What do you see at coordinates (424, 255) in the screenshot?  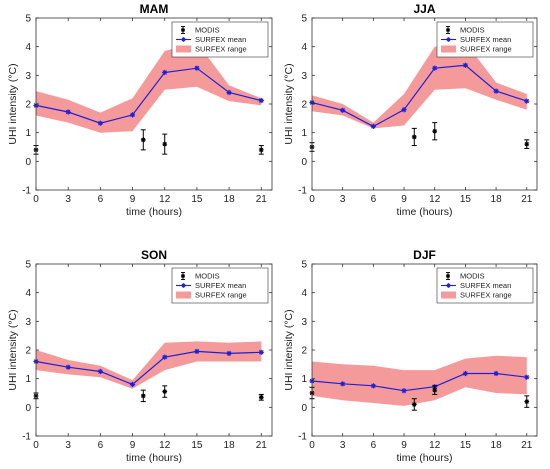 I see `panel-title: DJF` at bounding box center [424, 255].